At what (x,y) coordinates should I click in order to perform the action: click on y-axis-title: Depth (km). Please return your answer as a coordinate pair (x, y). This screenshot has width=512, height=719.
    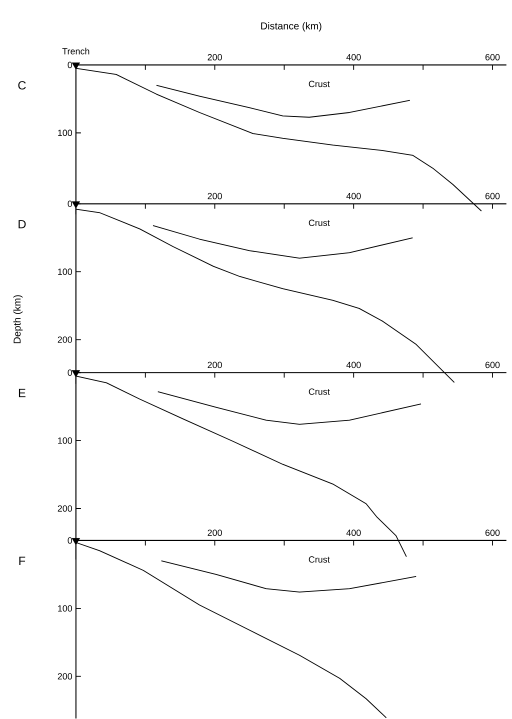
    Looking at the image, I should click on (17, 319).